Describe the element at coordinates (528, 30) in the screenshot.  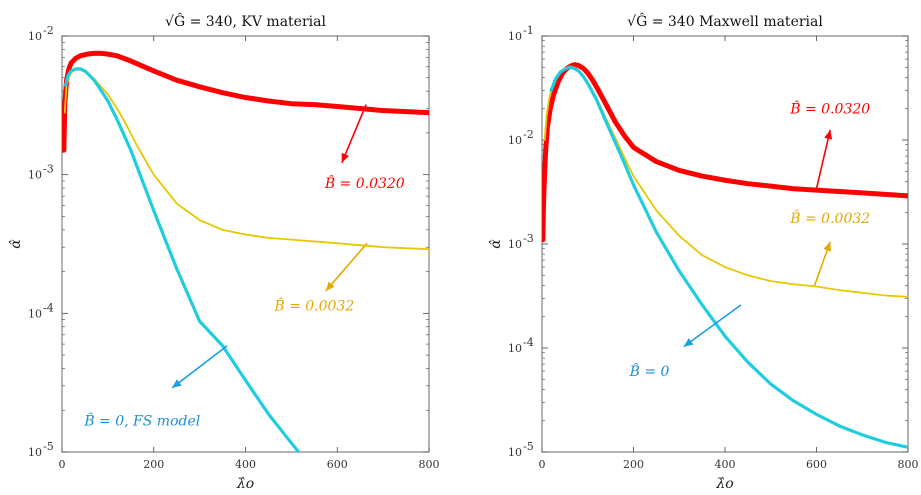
I see `y-tick-exponent: -1` at that location.